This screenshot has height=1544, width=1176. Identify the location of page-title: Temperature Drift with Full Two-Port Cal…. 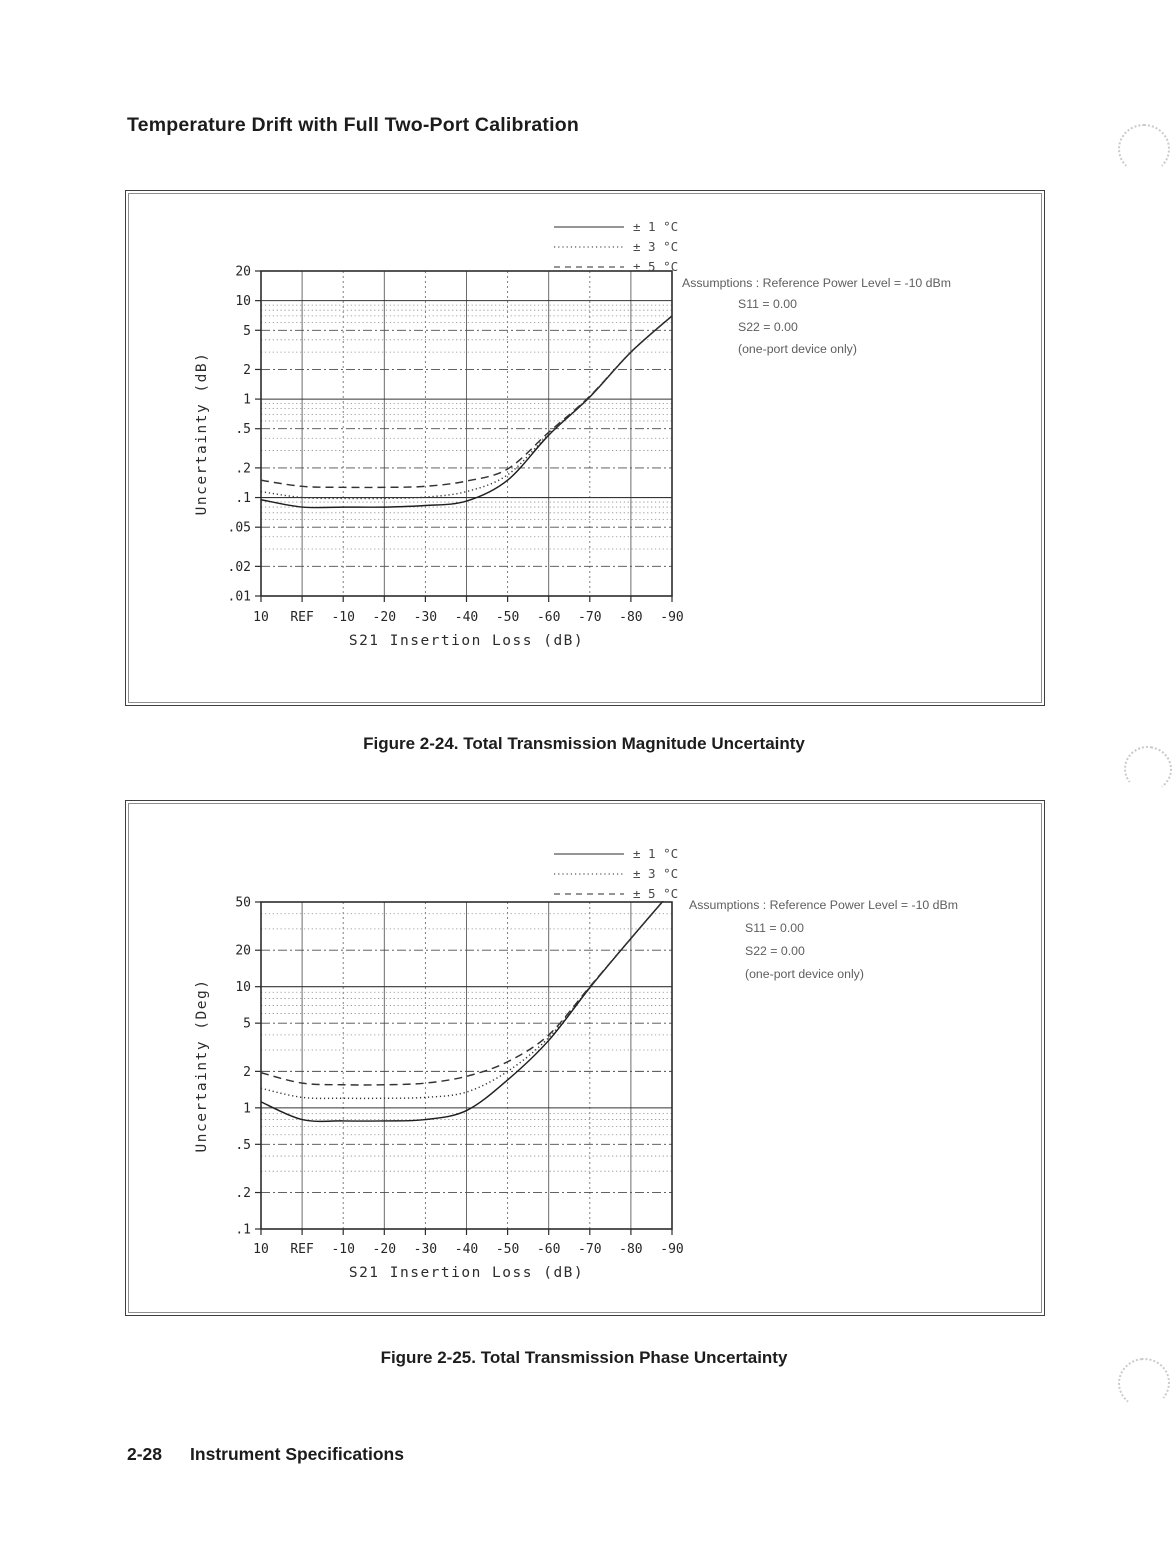
(353, 125).